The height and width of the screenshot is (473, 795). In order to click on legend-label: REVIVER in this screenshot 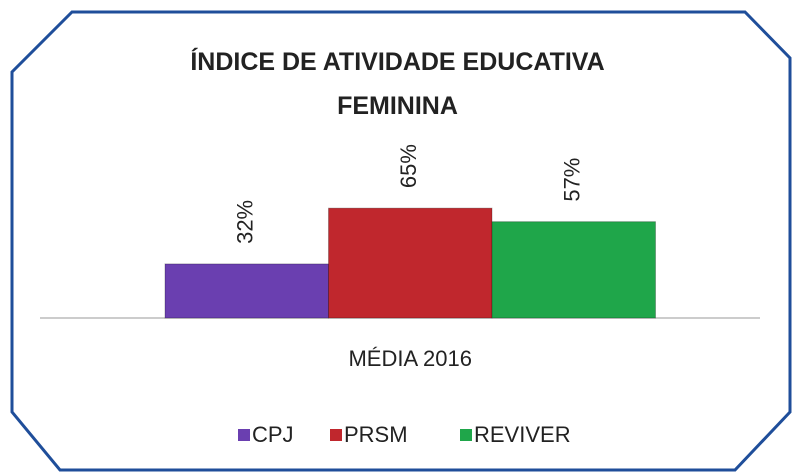, I will do `click(522, 434)`.